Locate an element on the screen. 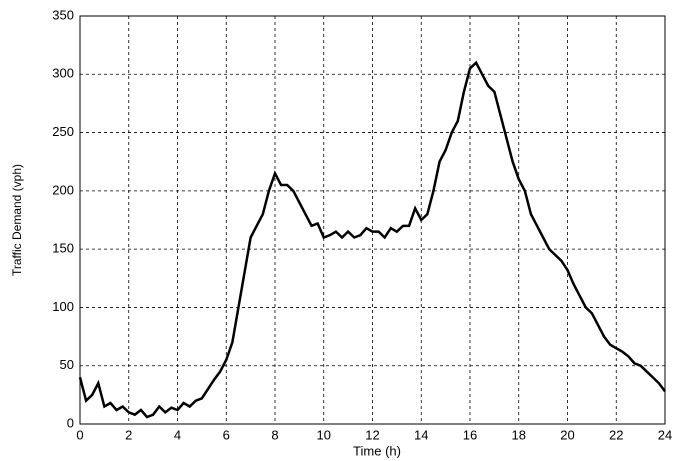 This screenshot has height=461, width=685. y-tick-label: 200 is located at coordinates (63, 189).